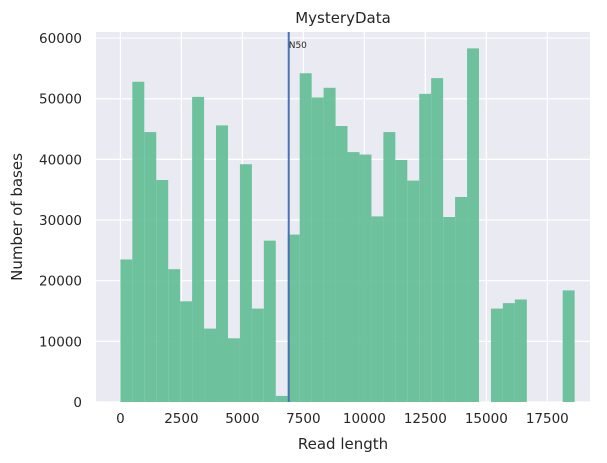 Image resolution: width=607 pixels, height=463 pixels. Describe the element at coordinates (181, 419) in the screenshot. I see `x-tick-label: 2500` at that location.